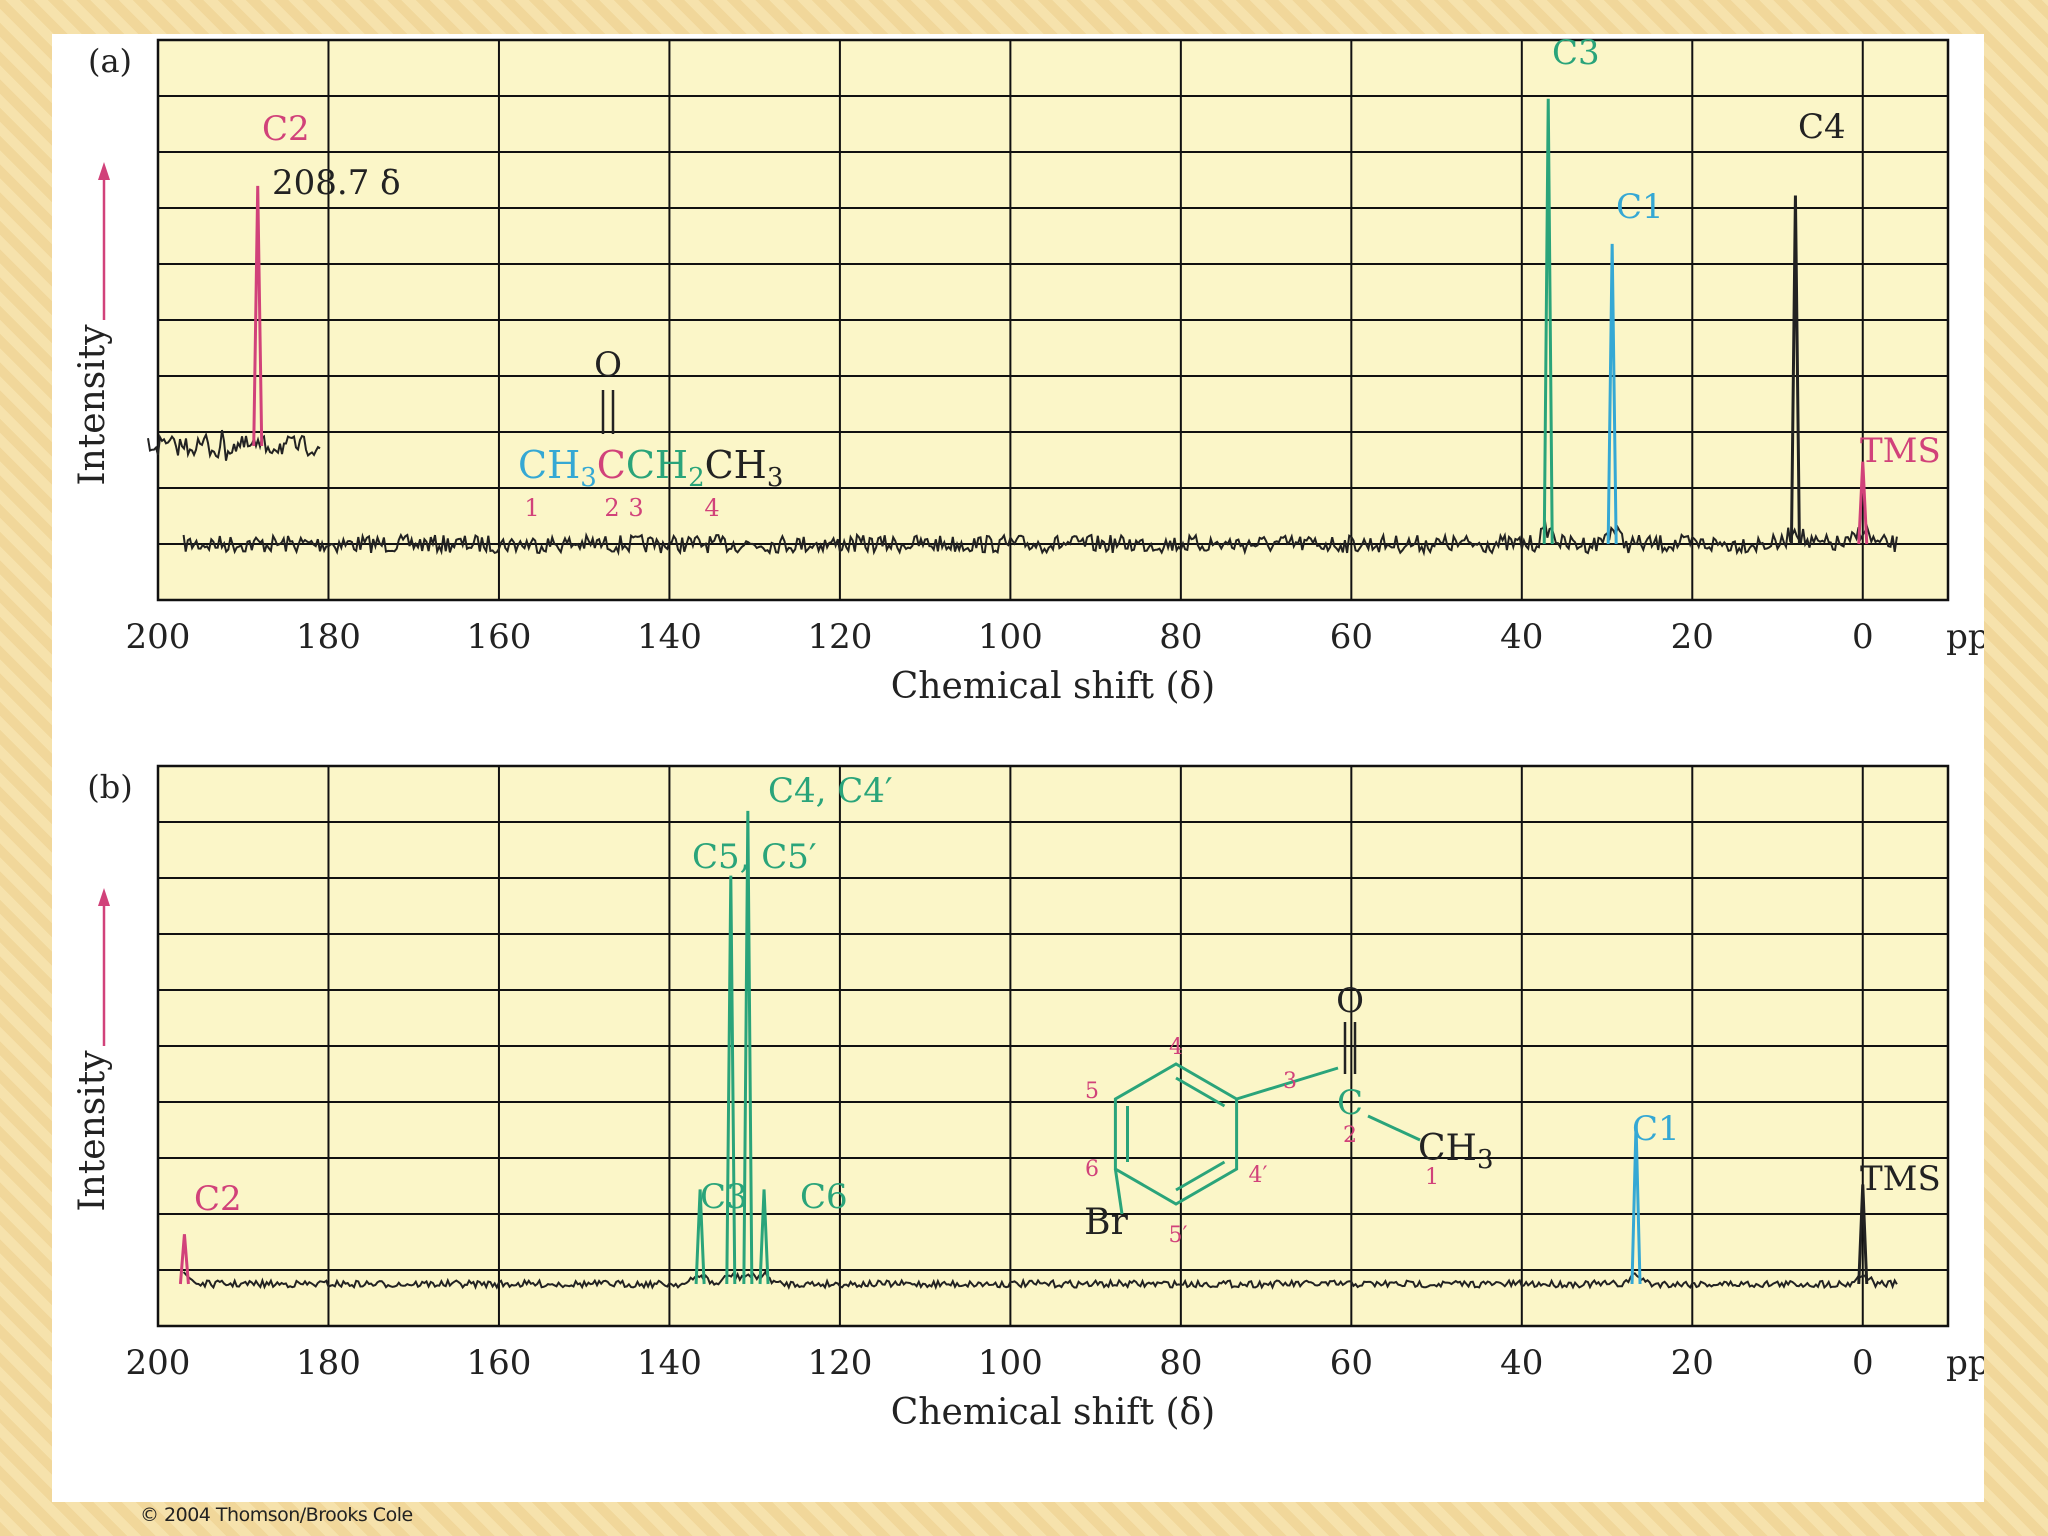  I want to click on atom-number: 5, so click(1092, 1091).